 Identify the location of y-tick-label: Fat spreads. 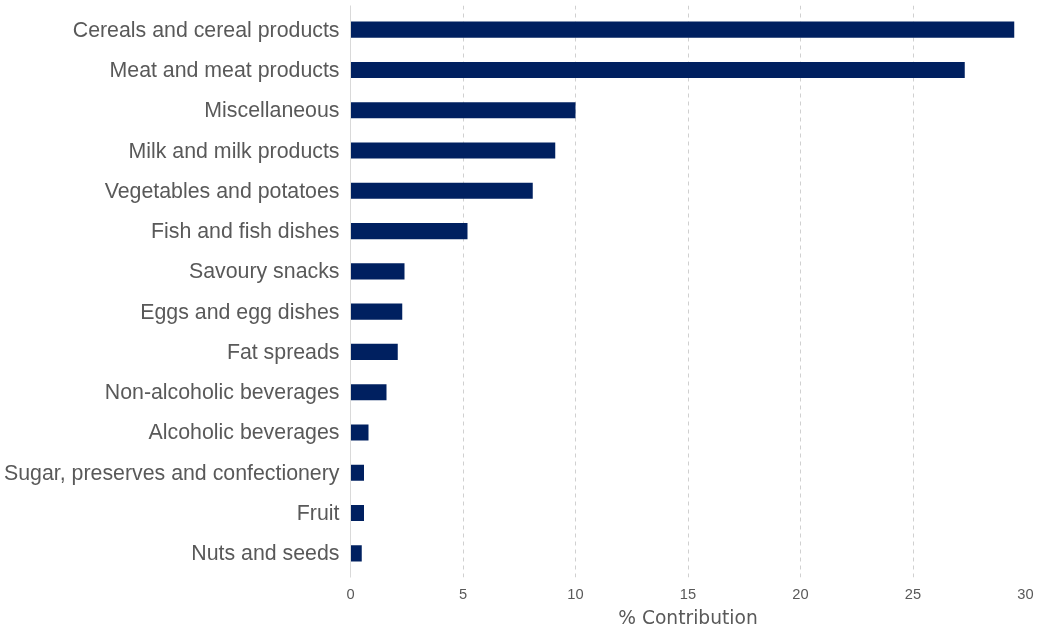
(283, 351).